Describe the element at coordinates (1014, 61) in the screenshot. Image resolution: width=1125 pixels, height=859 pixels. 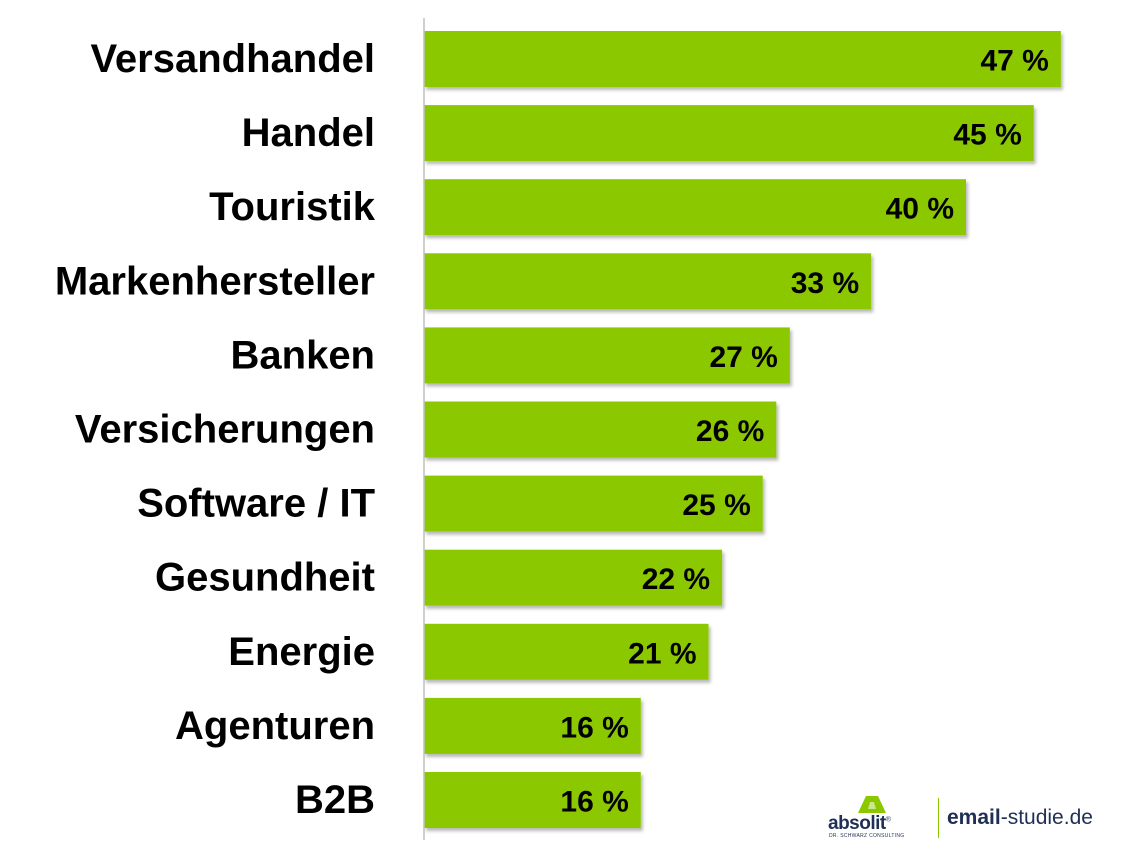
I see `value-label-0: 47 %` at that location.